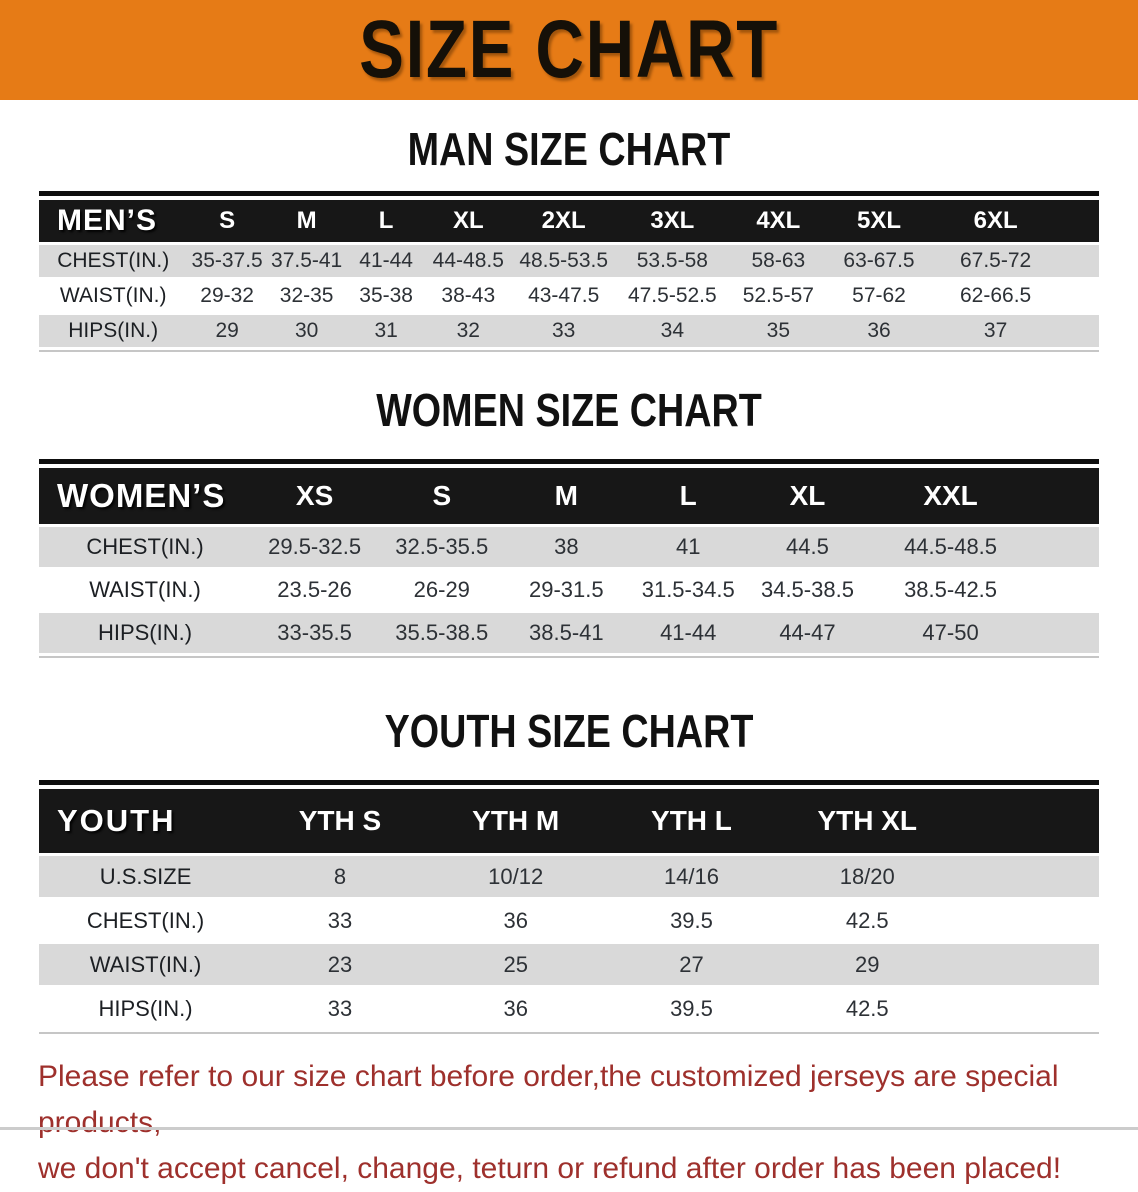  Describe the element at coordinates (950, 547) in the screenshot. I see `size-value-cell: 44.5-48.5` at that location.